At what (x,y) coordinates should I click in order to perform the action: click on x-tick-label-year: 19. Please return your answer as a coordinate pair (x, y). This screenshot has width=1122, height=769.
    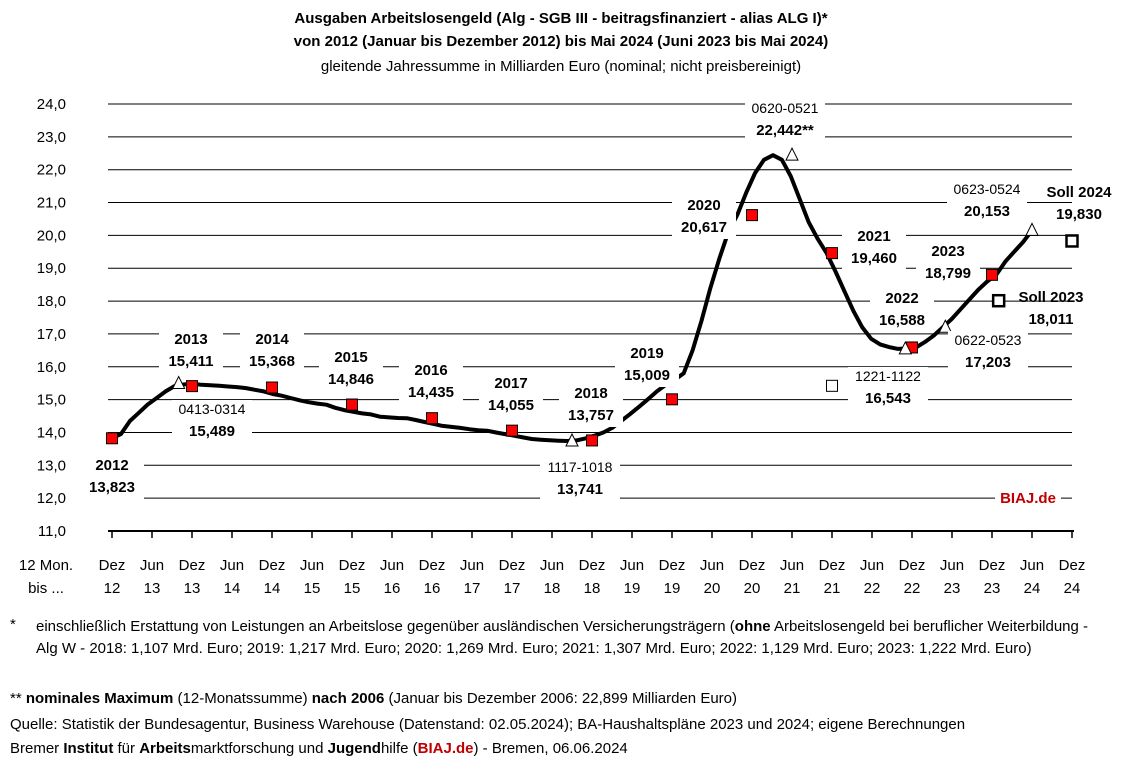
    Looking at the image, I should click on (672, 588).